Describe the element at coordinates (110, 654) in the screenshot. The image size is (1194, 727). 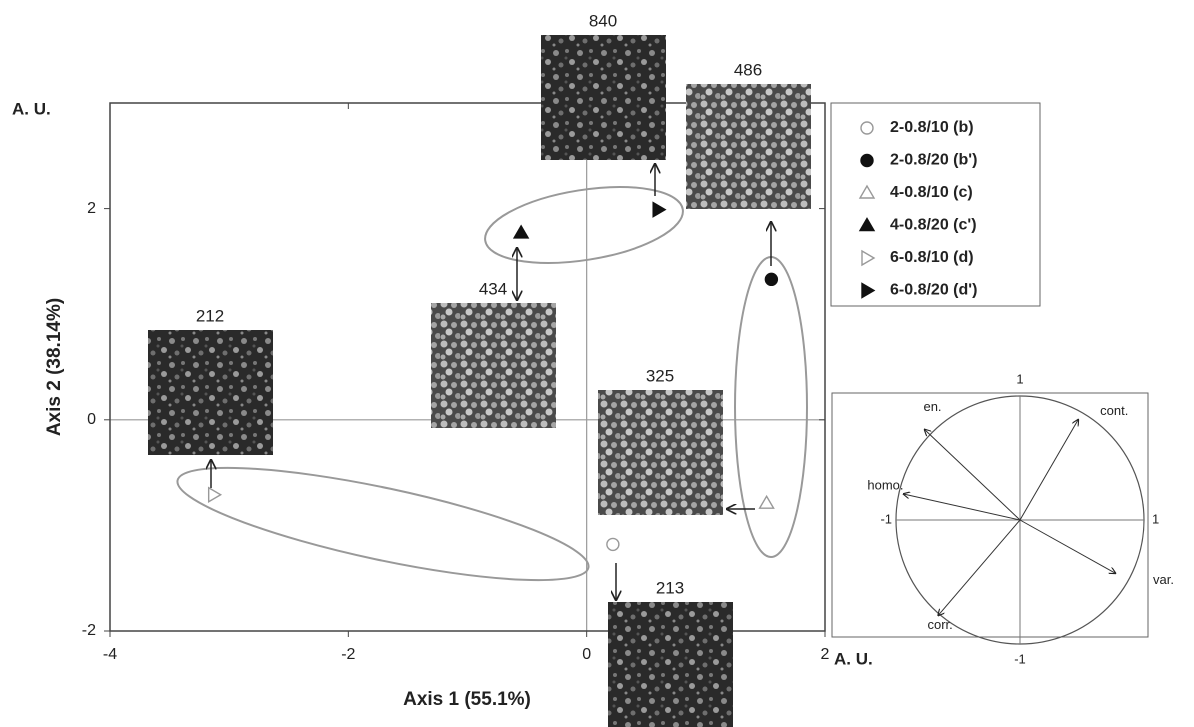
I see `x-tick-label: -4` at that location.